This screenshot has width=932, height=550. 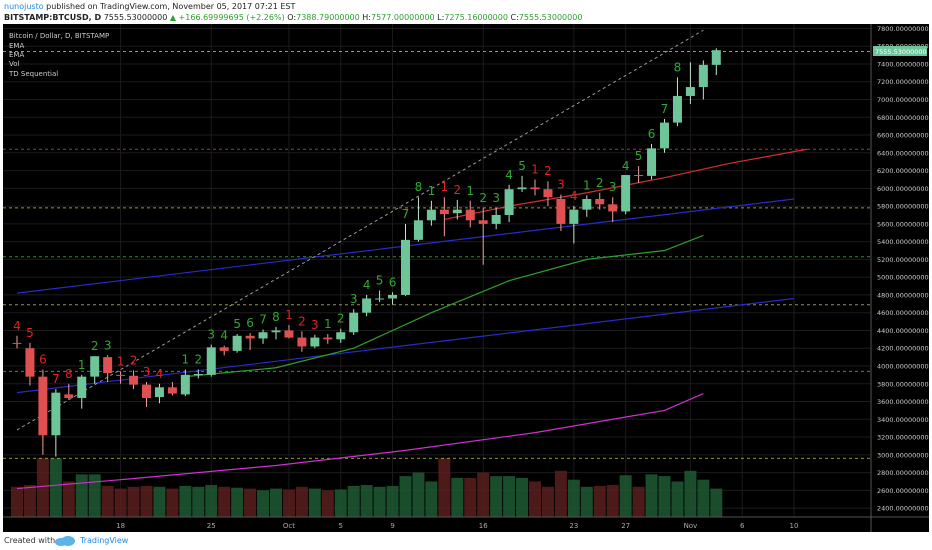 I want to click on legend-td-sequential: TD Sequential, so click(x=33, y=74).